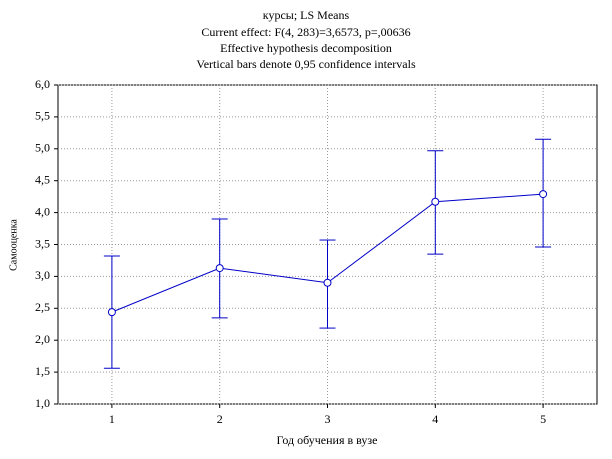 The width and height of the screenshot is (612, 459). Describe the element at coordinates (42, 116) in the screenshot. I see `y-tick-label: 5,5` at that location.